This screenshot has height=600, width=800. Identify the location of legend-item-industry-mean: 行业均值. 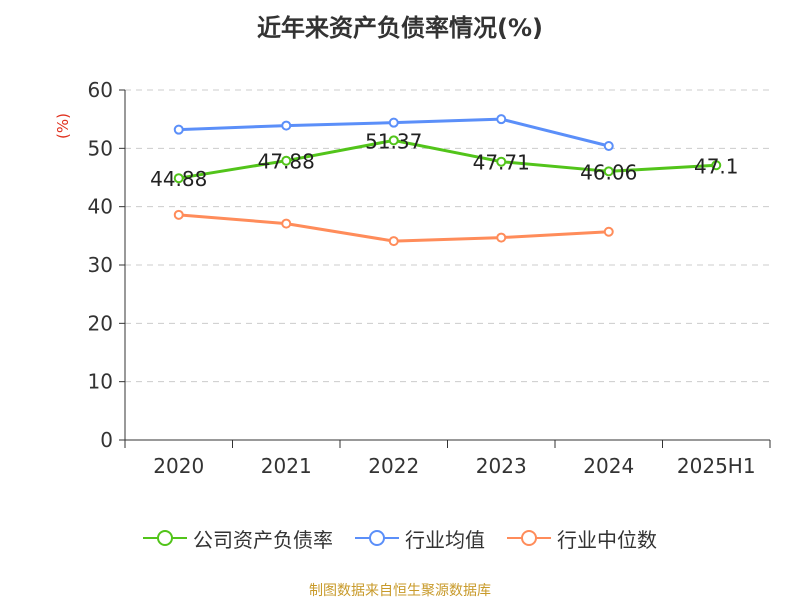
(420, 538).